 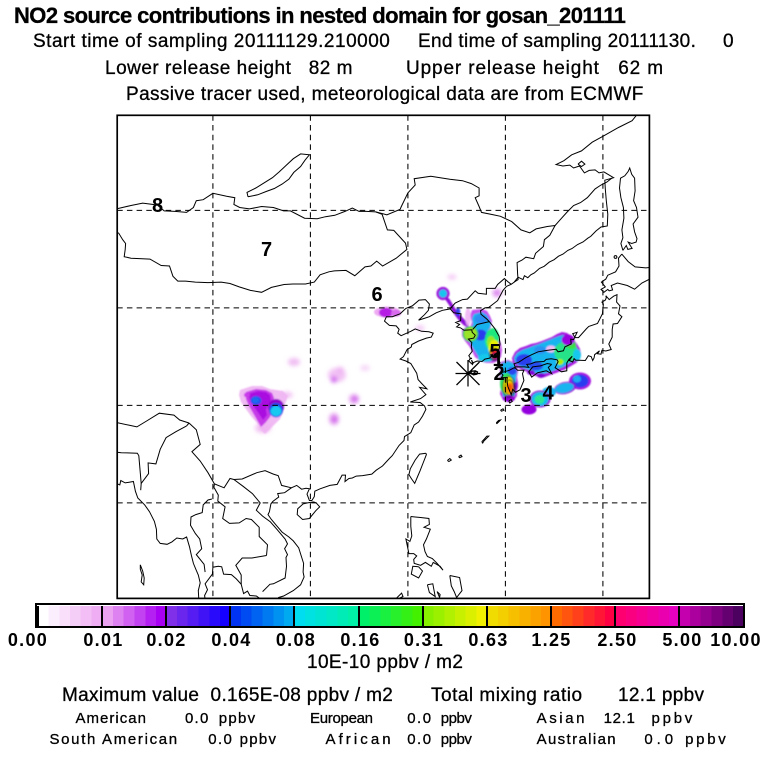 I want to click on svg-text: 6, so click(x=377, y=295).